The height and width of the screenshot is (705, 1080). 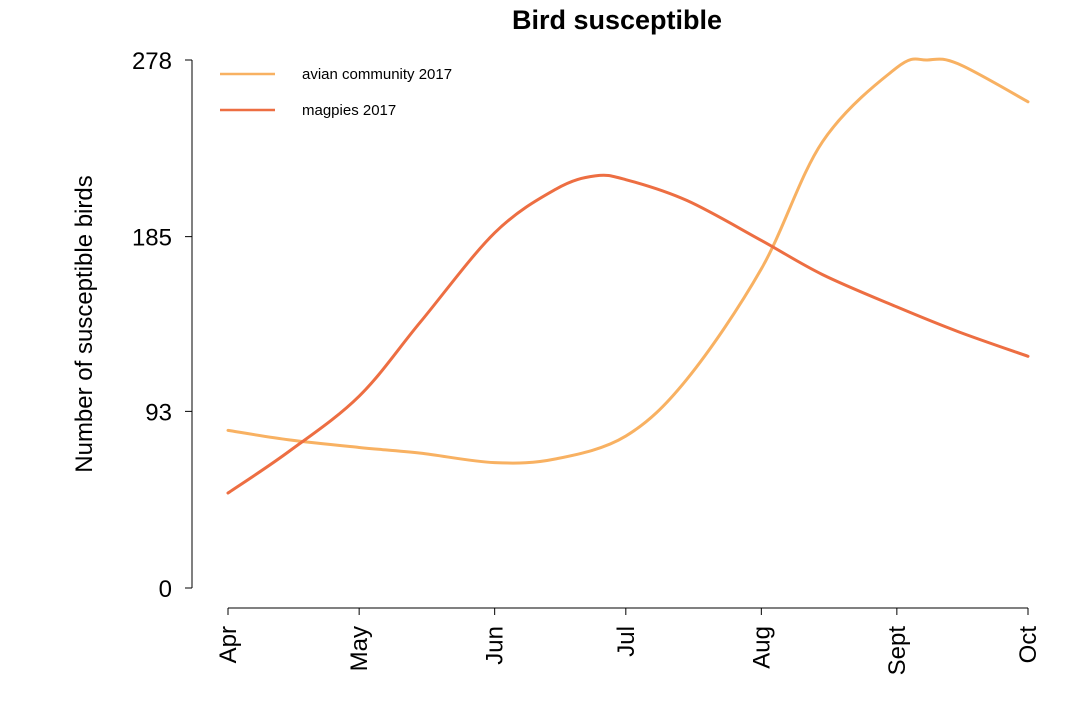 I want to click on legend: avian community 2017 magpies 2017, so click(x=336, y=92).